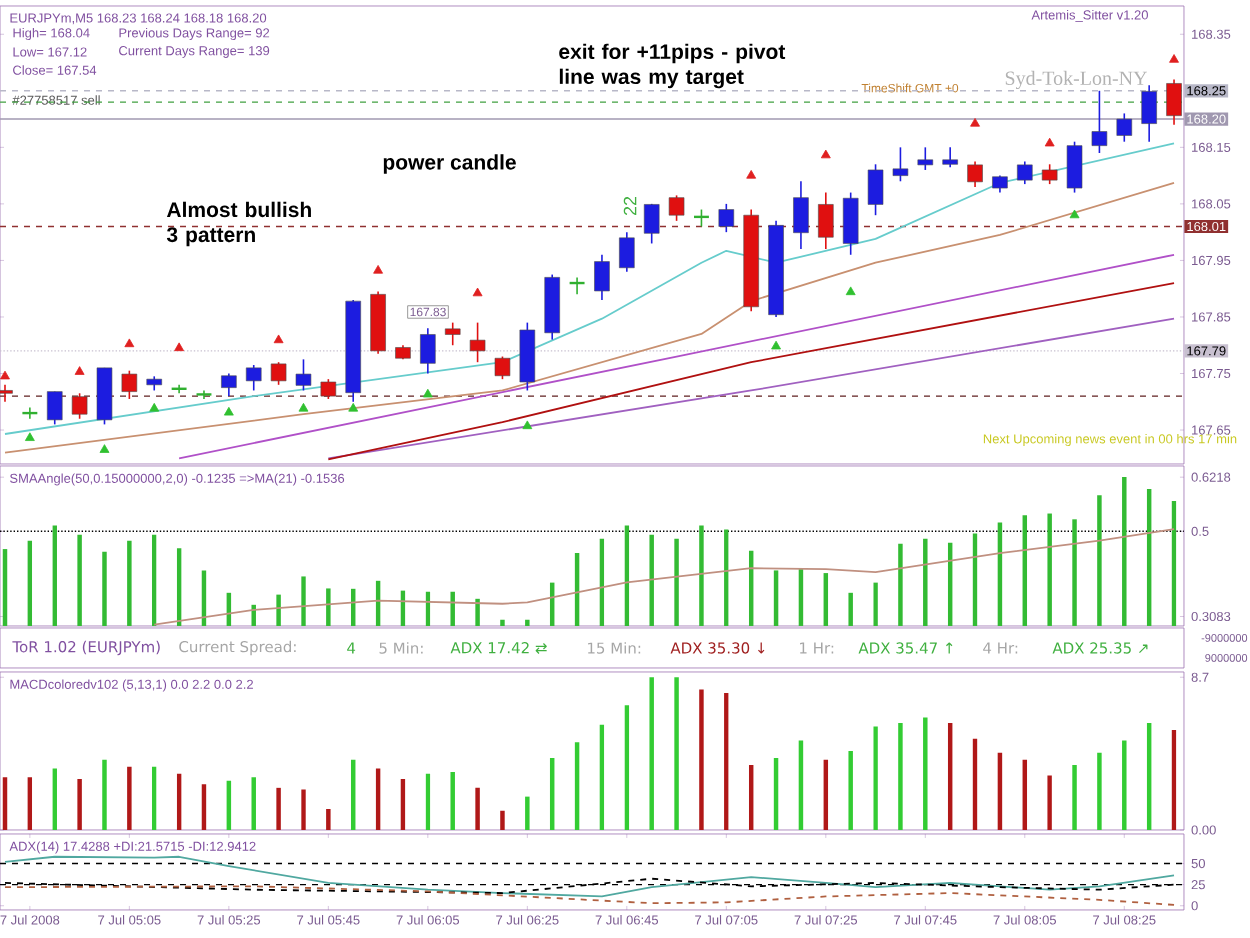  What do you see at coordinates (449, 164) in the screenshot?
I see `annotation: power candle` at bounding box center [449, 164].